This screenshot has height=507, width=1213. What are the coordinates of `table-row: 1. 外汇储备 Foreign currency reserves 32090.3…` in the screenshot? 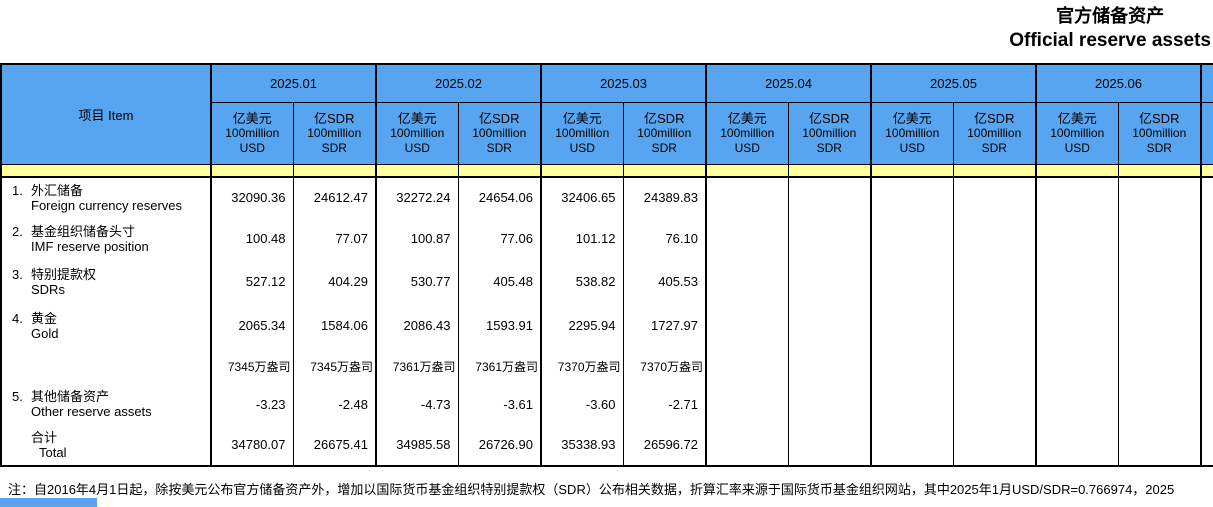 It's located at (607, 197).